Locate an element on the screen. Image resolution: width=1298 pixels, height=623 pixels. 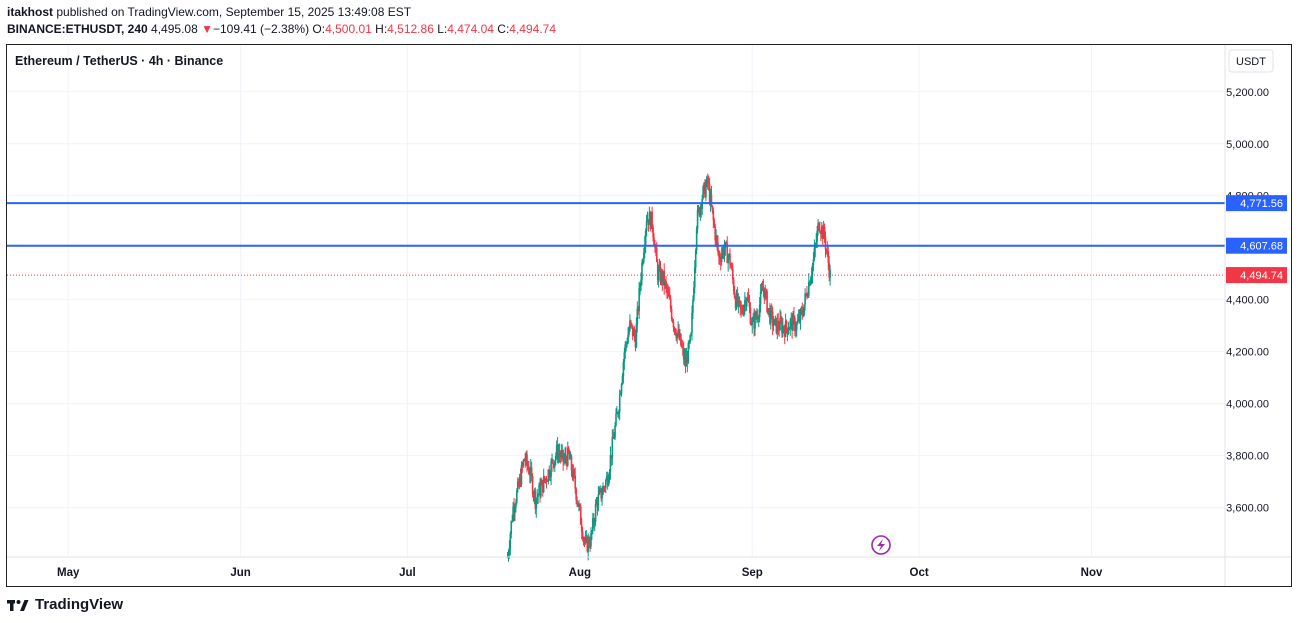
tradingview-logo: TradingView is located at coordinates (65, 604).